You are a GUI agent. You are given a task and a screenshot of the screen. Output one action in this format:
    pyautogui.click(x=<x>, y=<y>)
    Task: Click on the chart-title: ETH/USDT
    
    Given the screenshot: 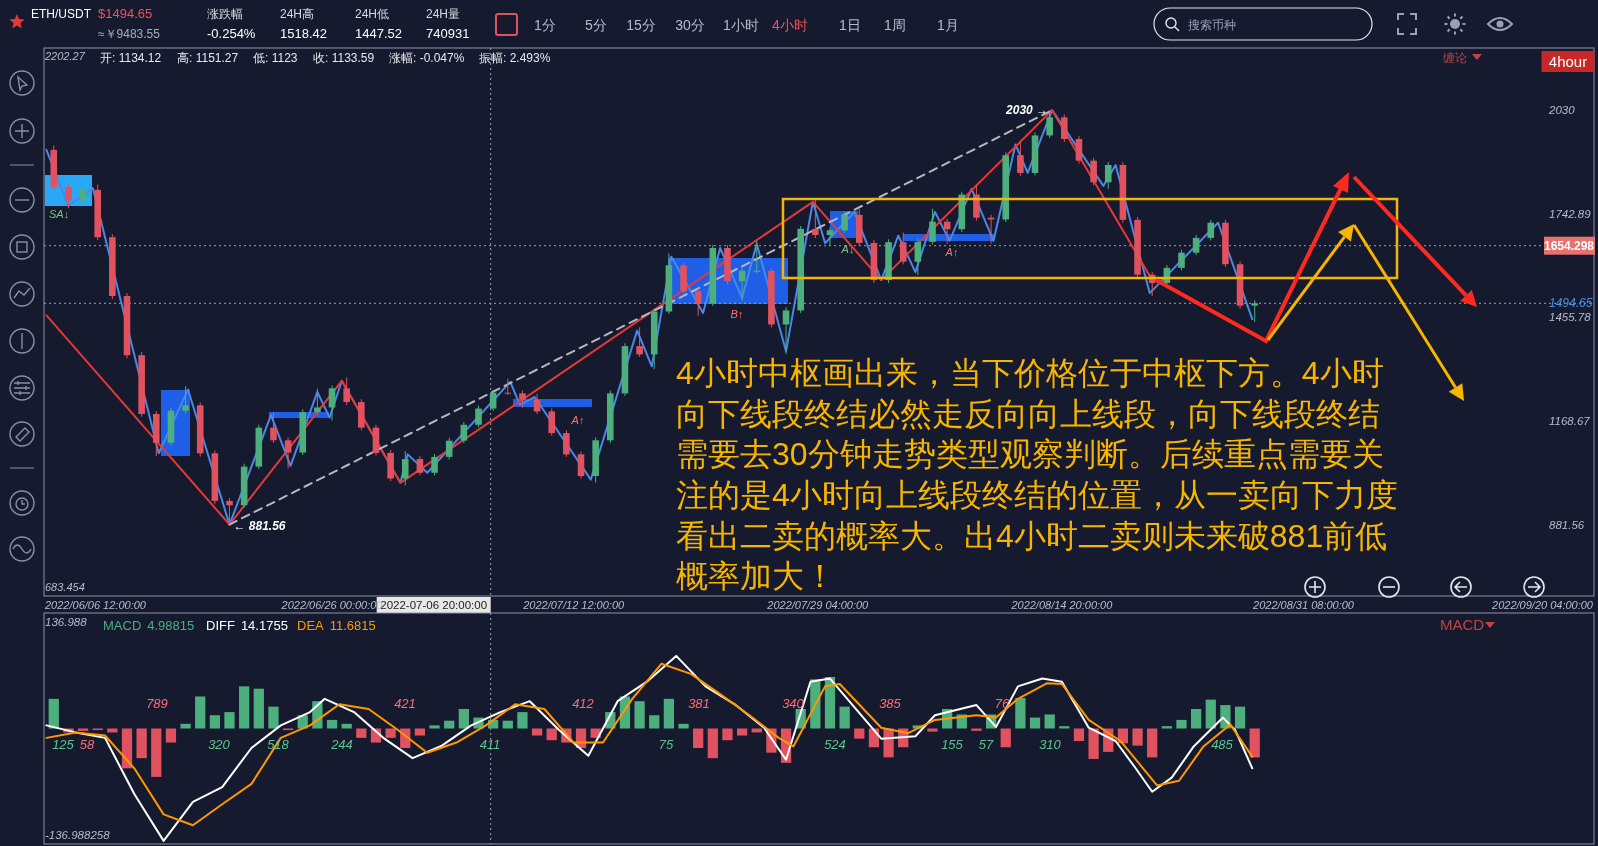 What is the action you would take?
    pyautogui.click(x=61, y=14)
    